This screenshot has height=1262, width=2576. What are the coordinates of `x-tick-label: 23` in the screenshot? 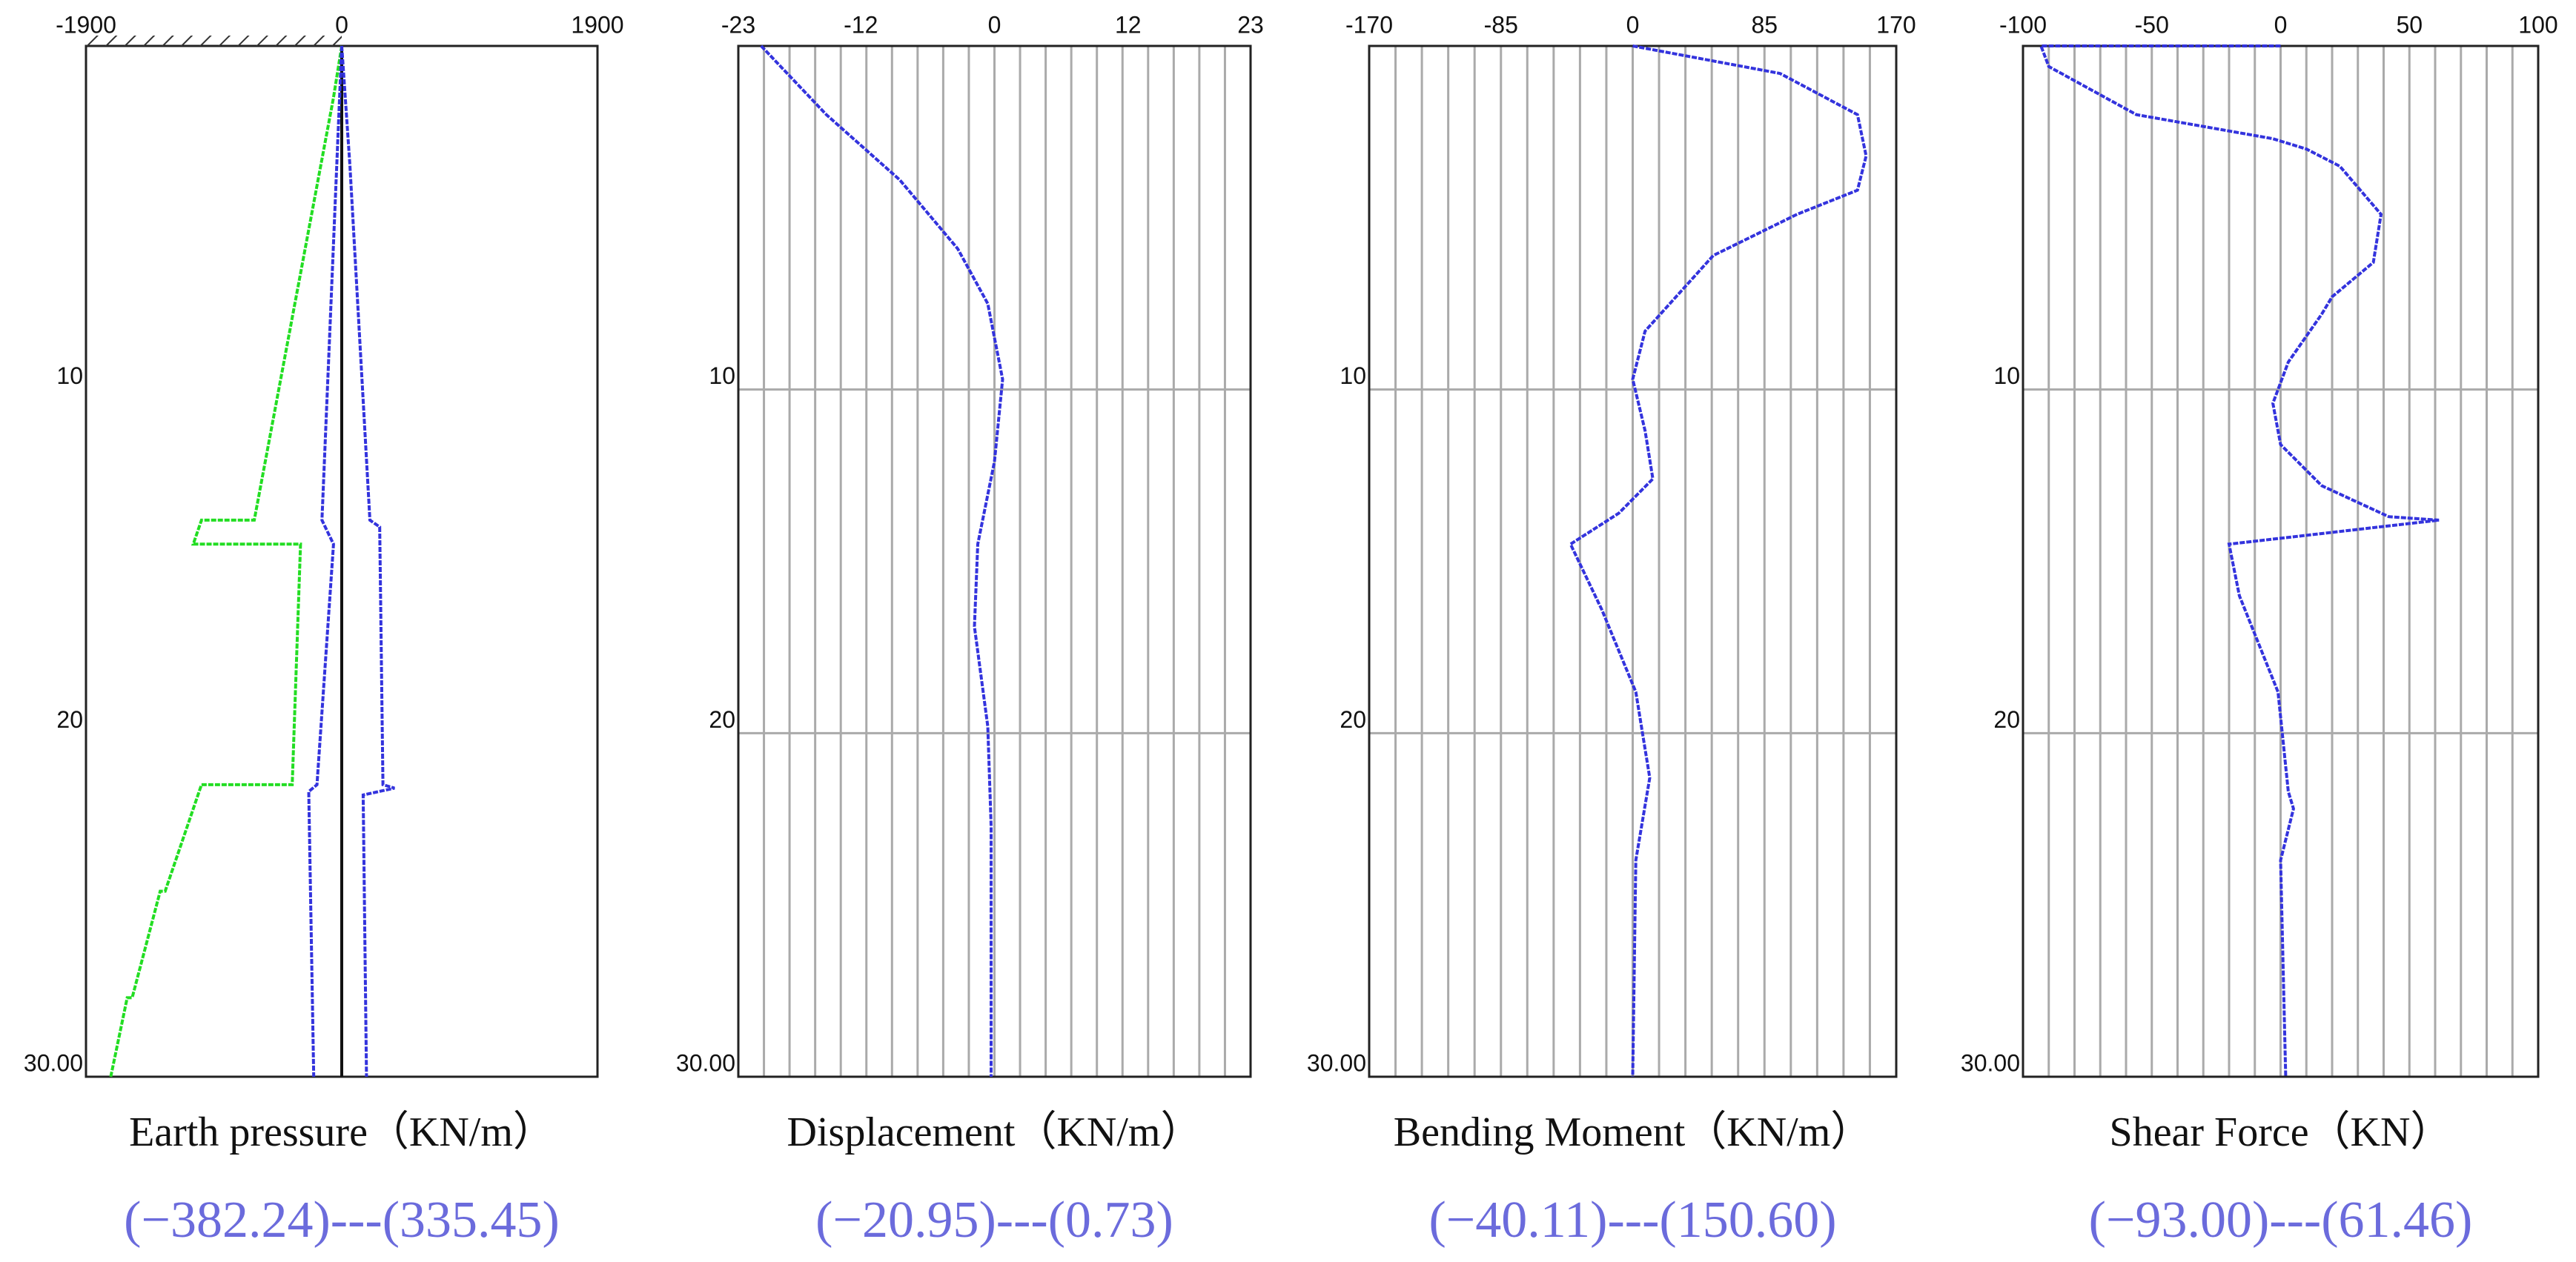 It's located at (1250, 24).